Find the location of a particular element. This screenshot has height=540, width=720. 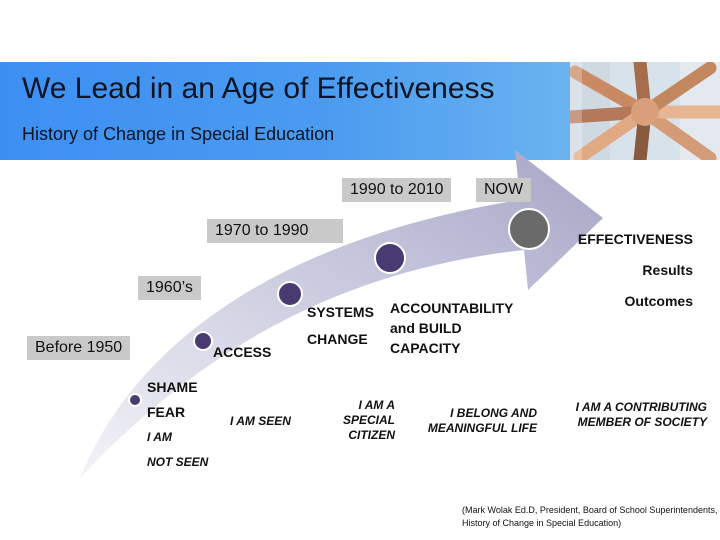

node-systems is located at coordinates (290, 294).